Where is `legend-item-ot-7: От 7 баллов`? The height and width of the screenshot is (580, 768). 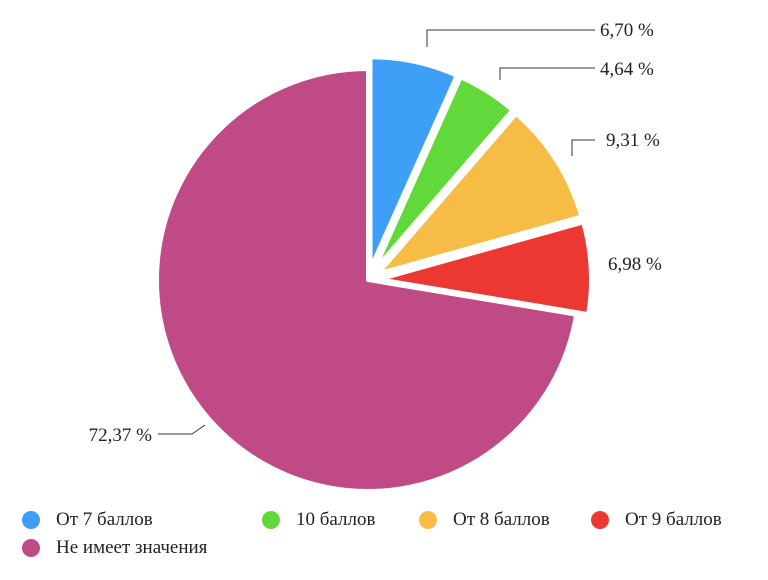
legend-item-ot-7: От 7 баллов is located at coordinates (142, 520).